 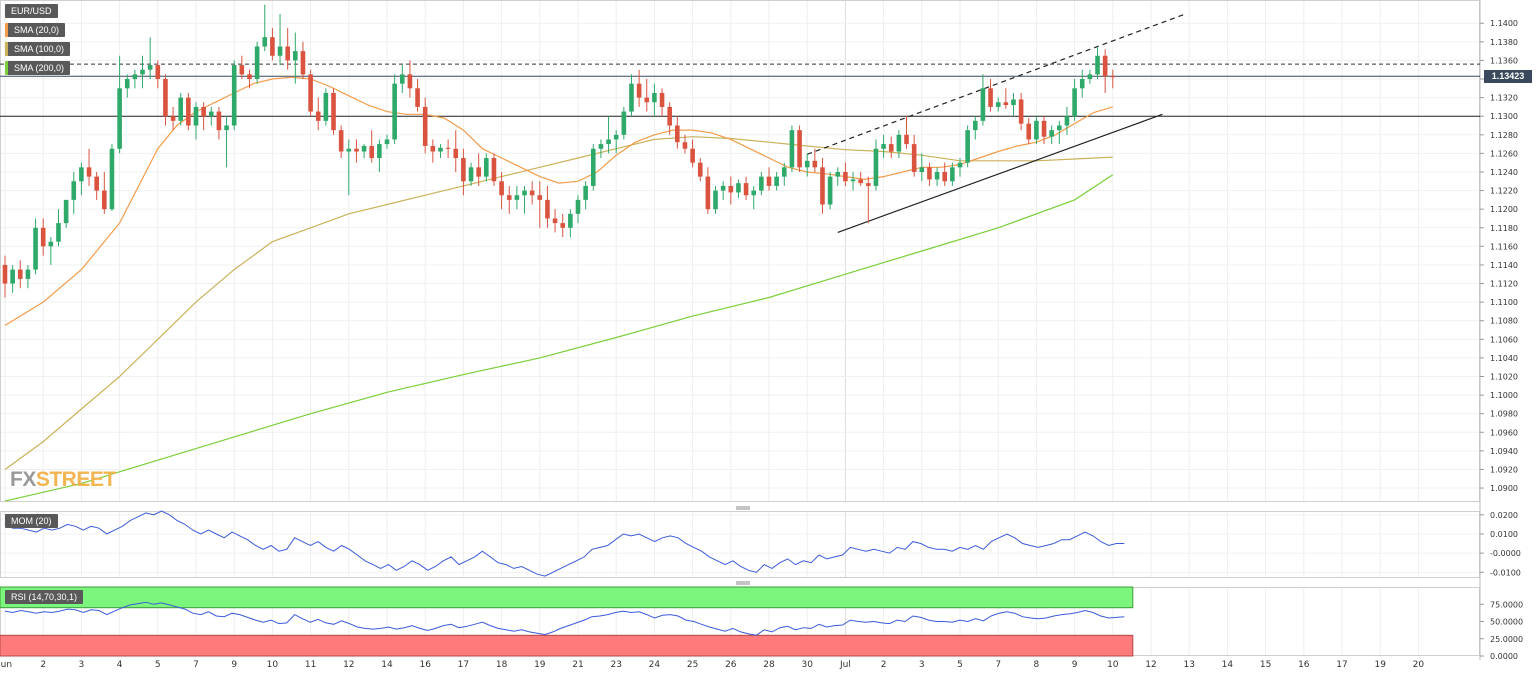 I want to click on x-tick-label: 3, so click(x=922, y=665).